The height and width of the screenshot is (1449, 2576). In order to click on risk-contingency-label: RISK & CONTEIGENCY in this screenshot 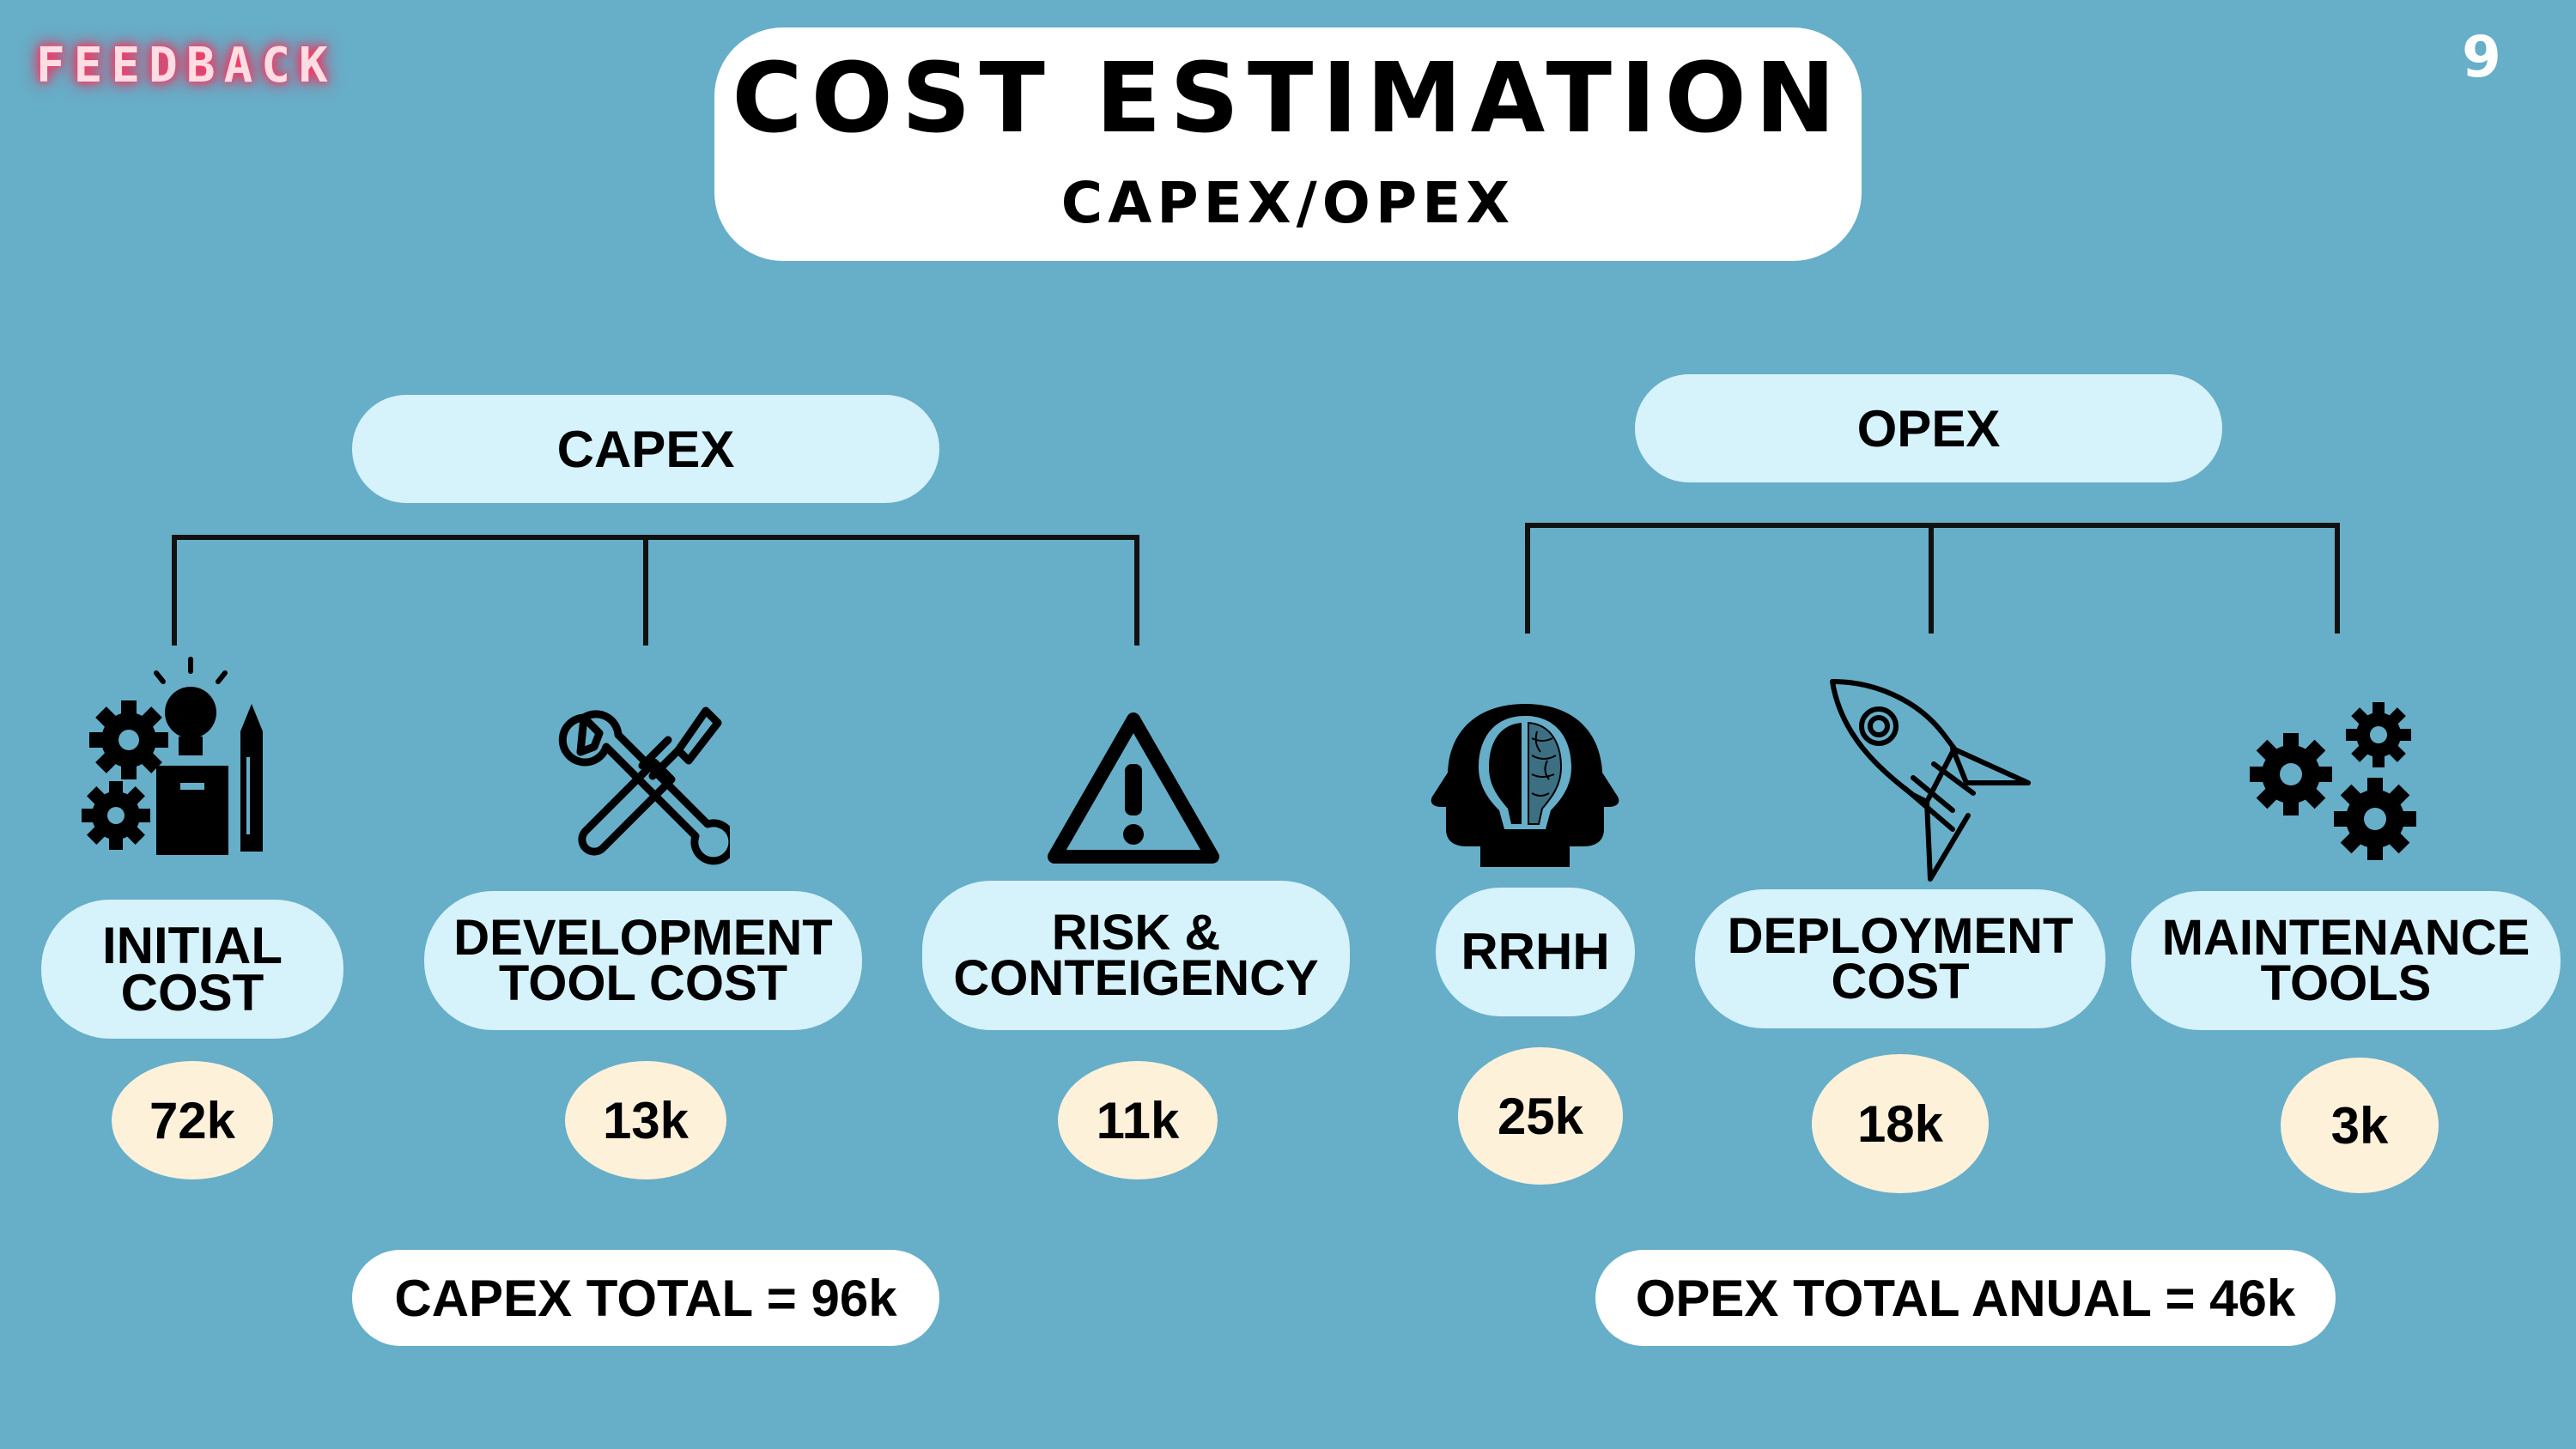, I will do `click(1136, 955)`.